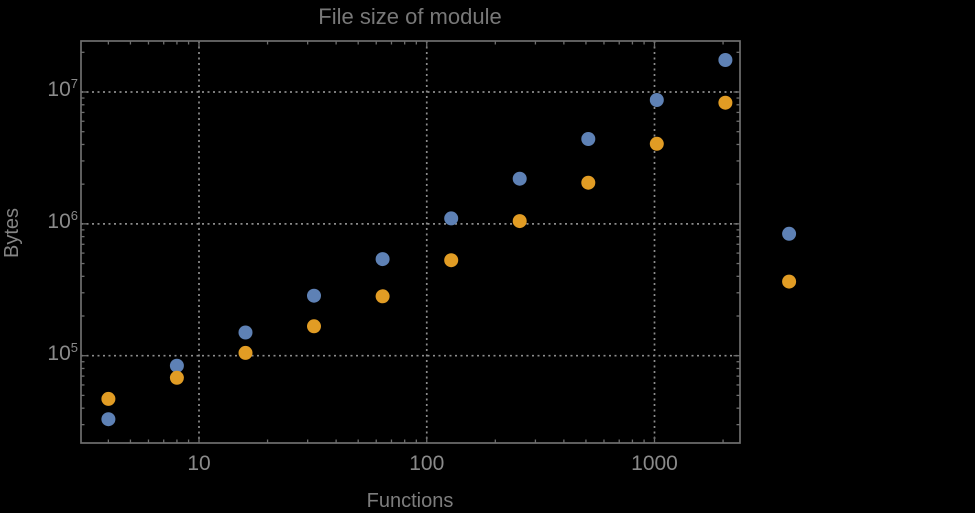 Image resolution: width=975 pixels, height=513 pixels. What do you see at coordinates (62, 220) in the screenshot?
I see `y-tick-label-10e6: 10⁶` at bounding box center [62, 220].